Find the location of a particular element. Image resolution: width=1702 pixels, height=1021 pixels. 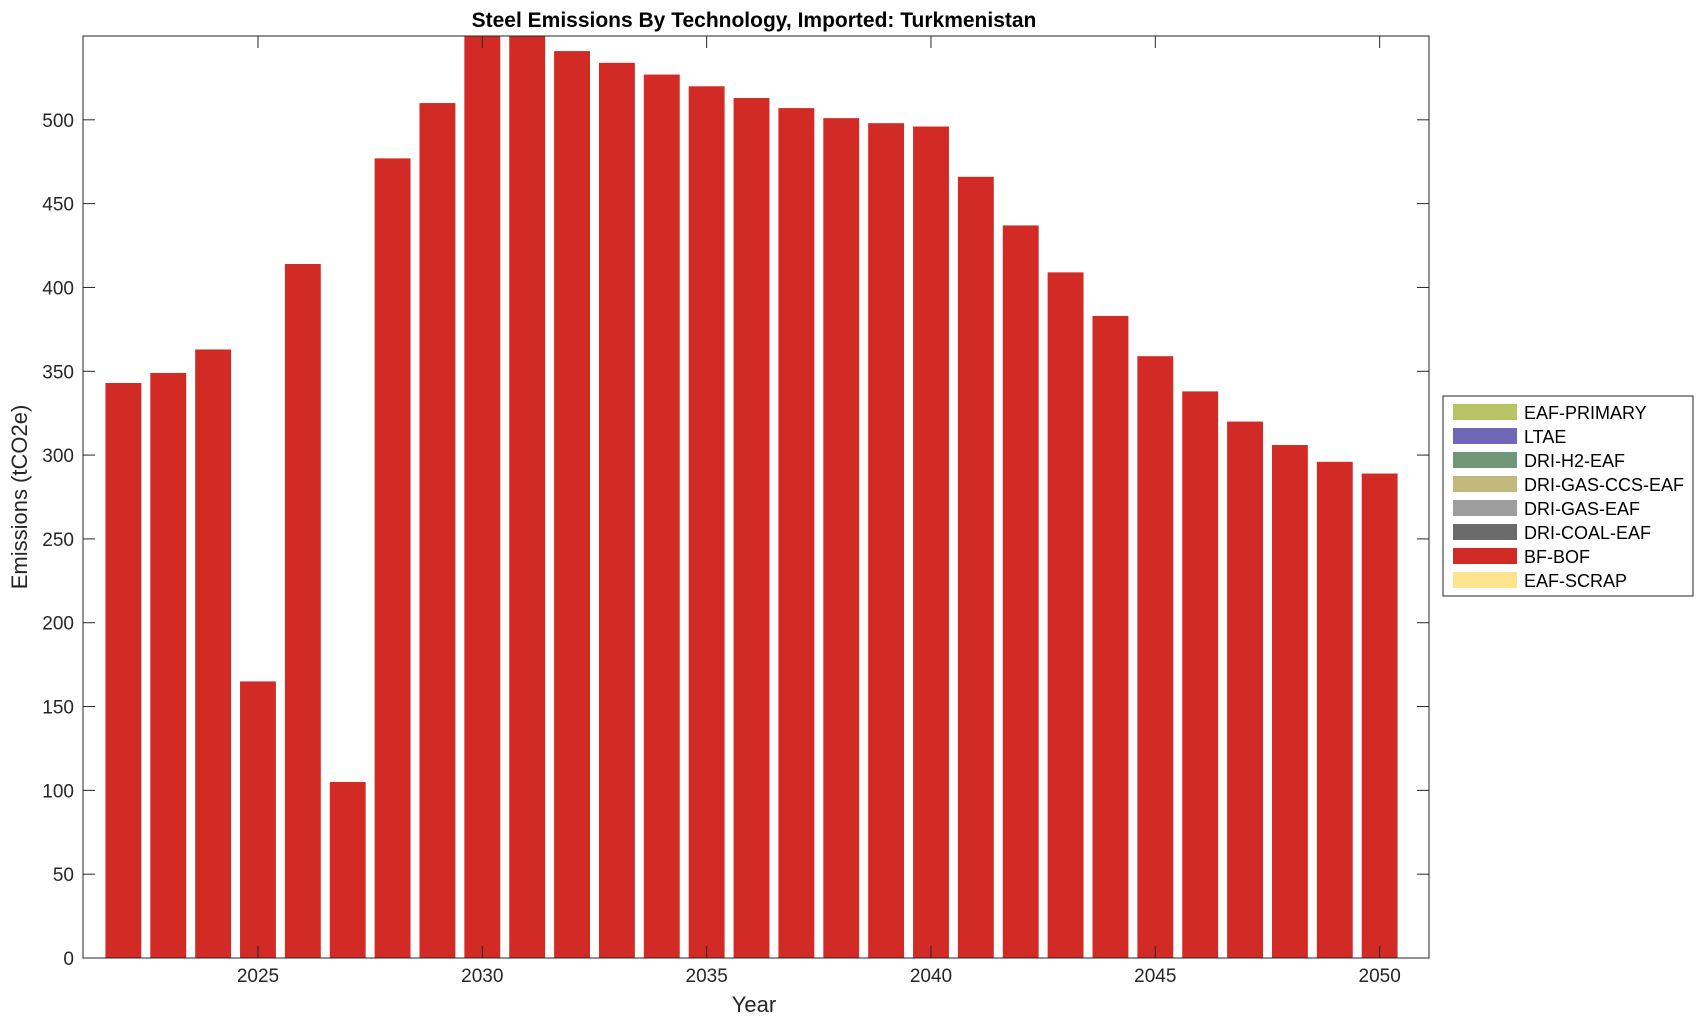

bar-bf-bof-2036 is located at coordinates (751, 528).